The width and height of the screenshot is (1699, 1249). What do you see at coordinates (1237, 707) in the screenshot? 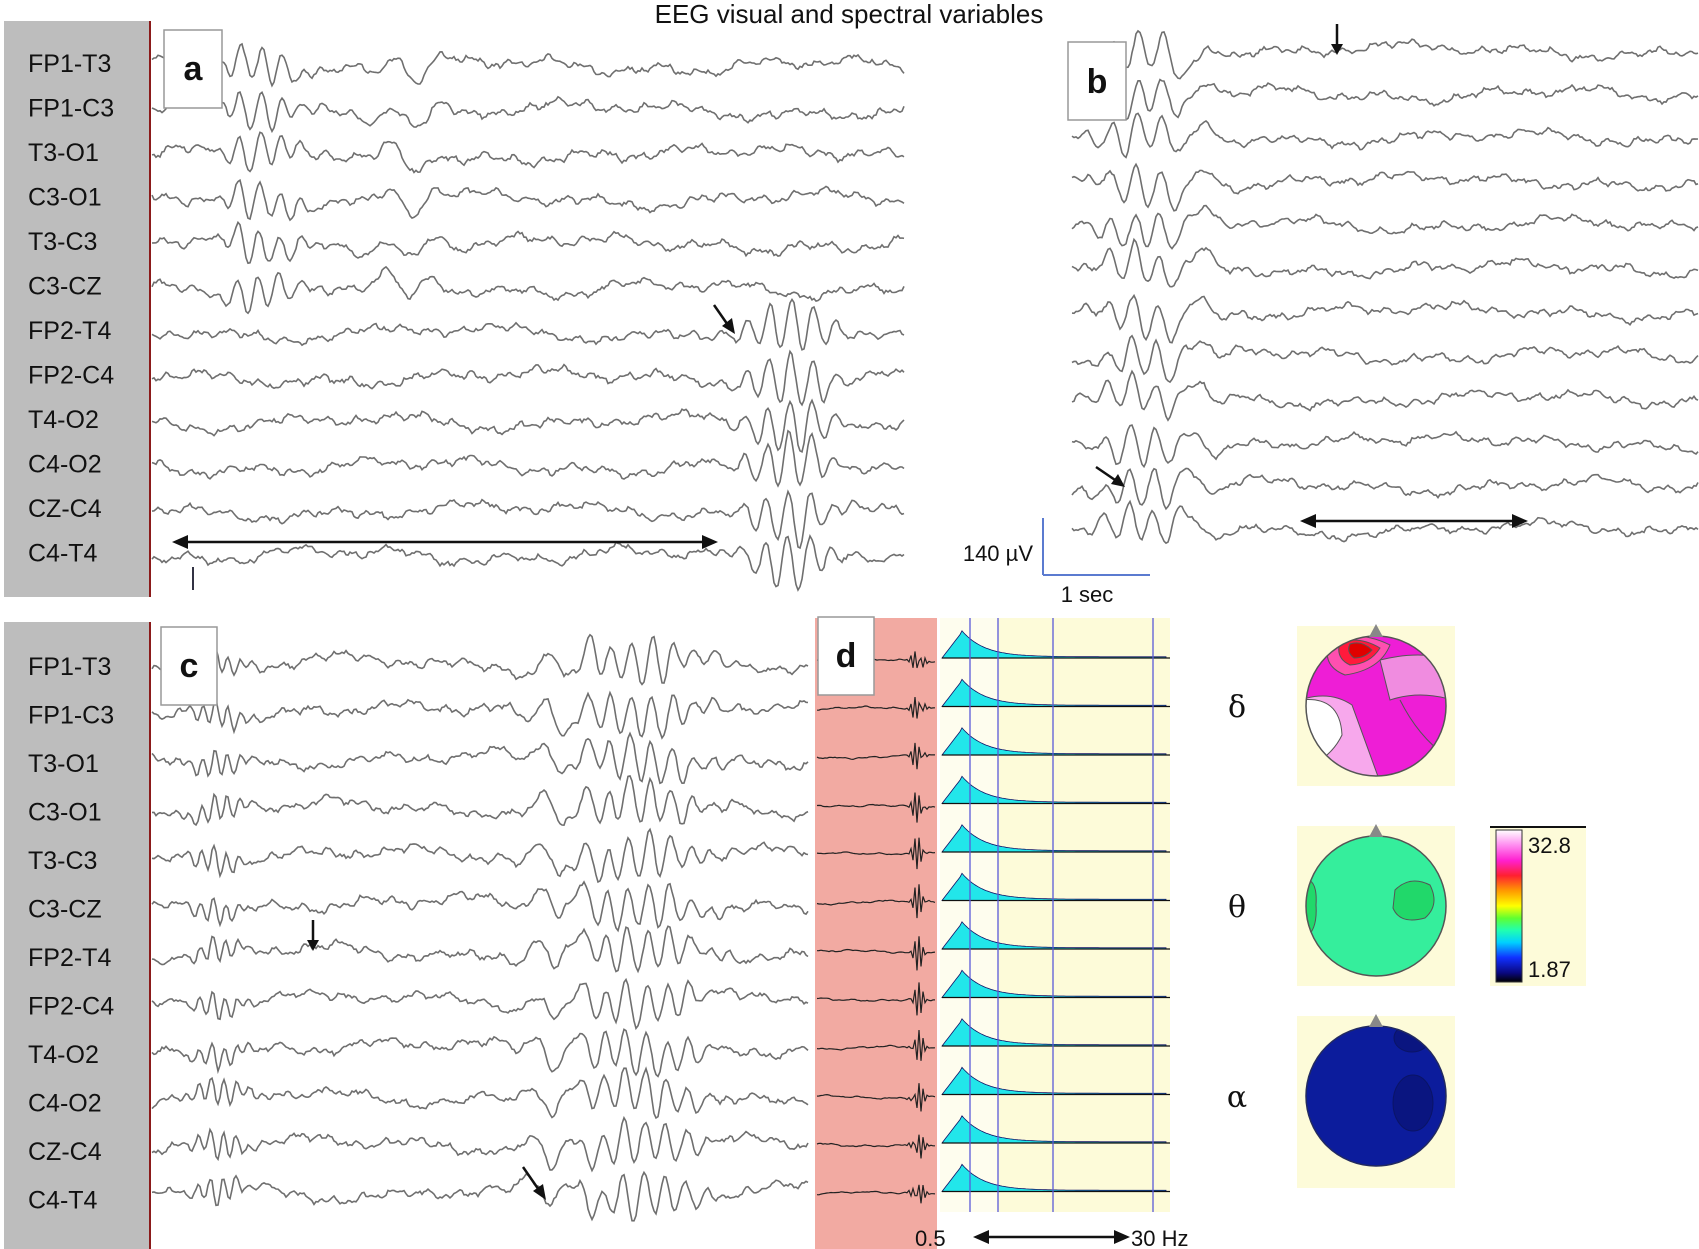
I see `band-label-delta: δ` at bounding box center [1237, 707].